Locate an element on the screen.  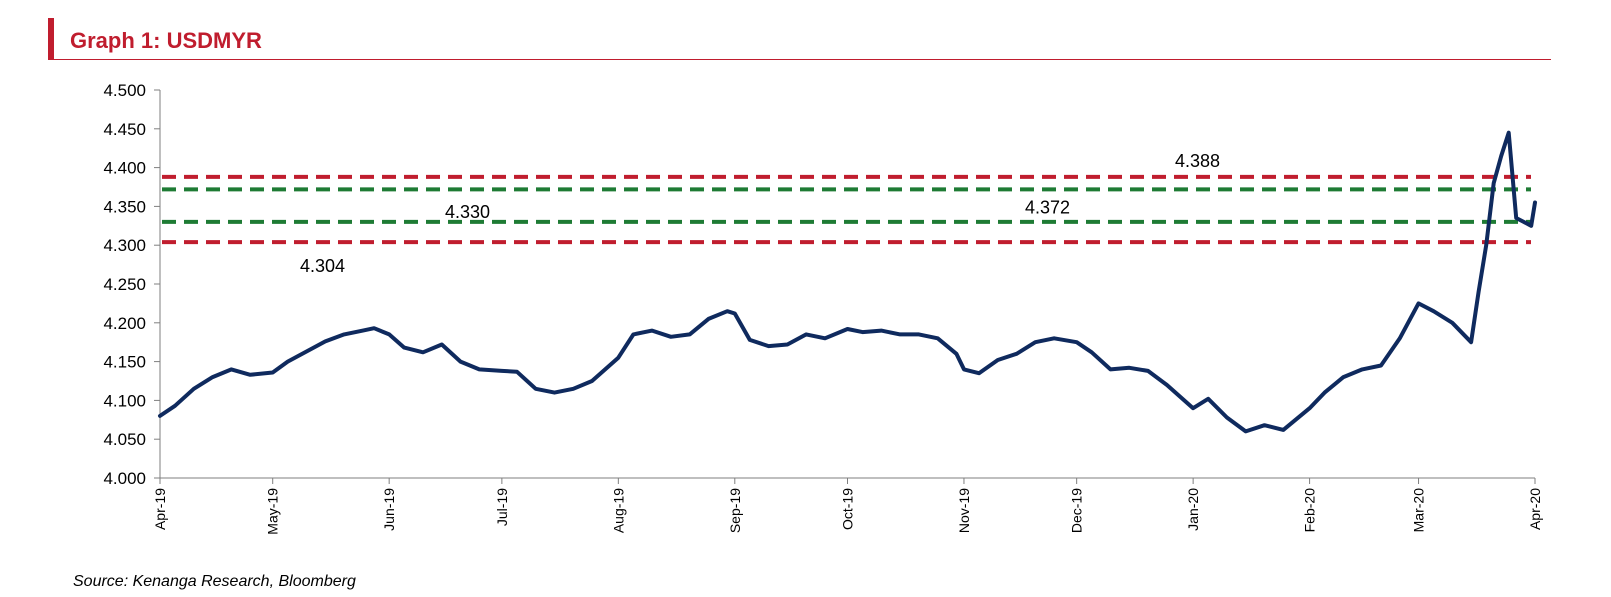
y-tick-label: 4.000 is located at coordinates (124, 478).